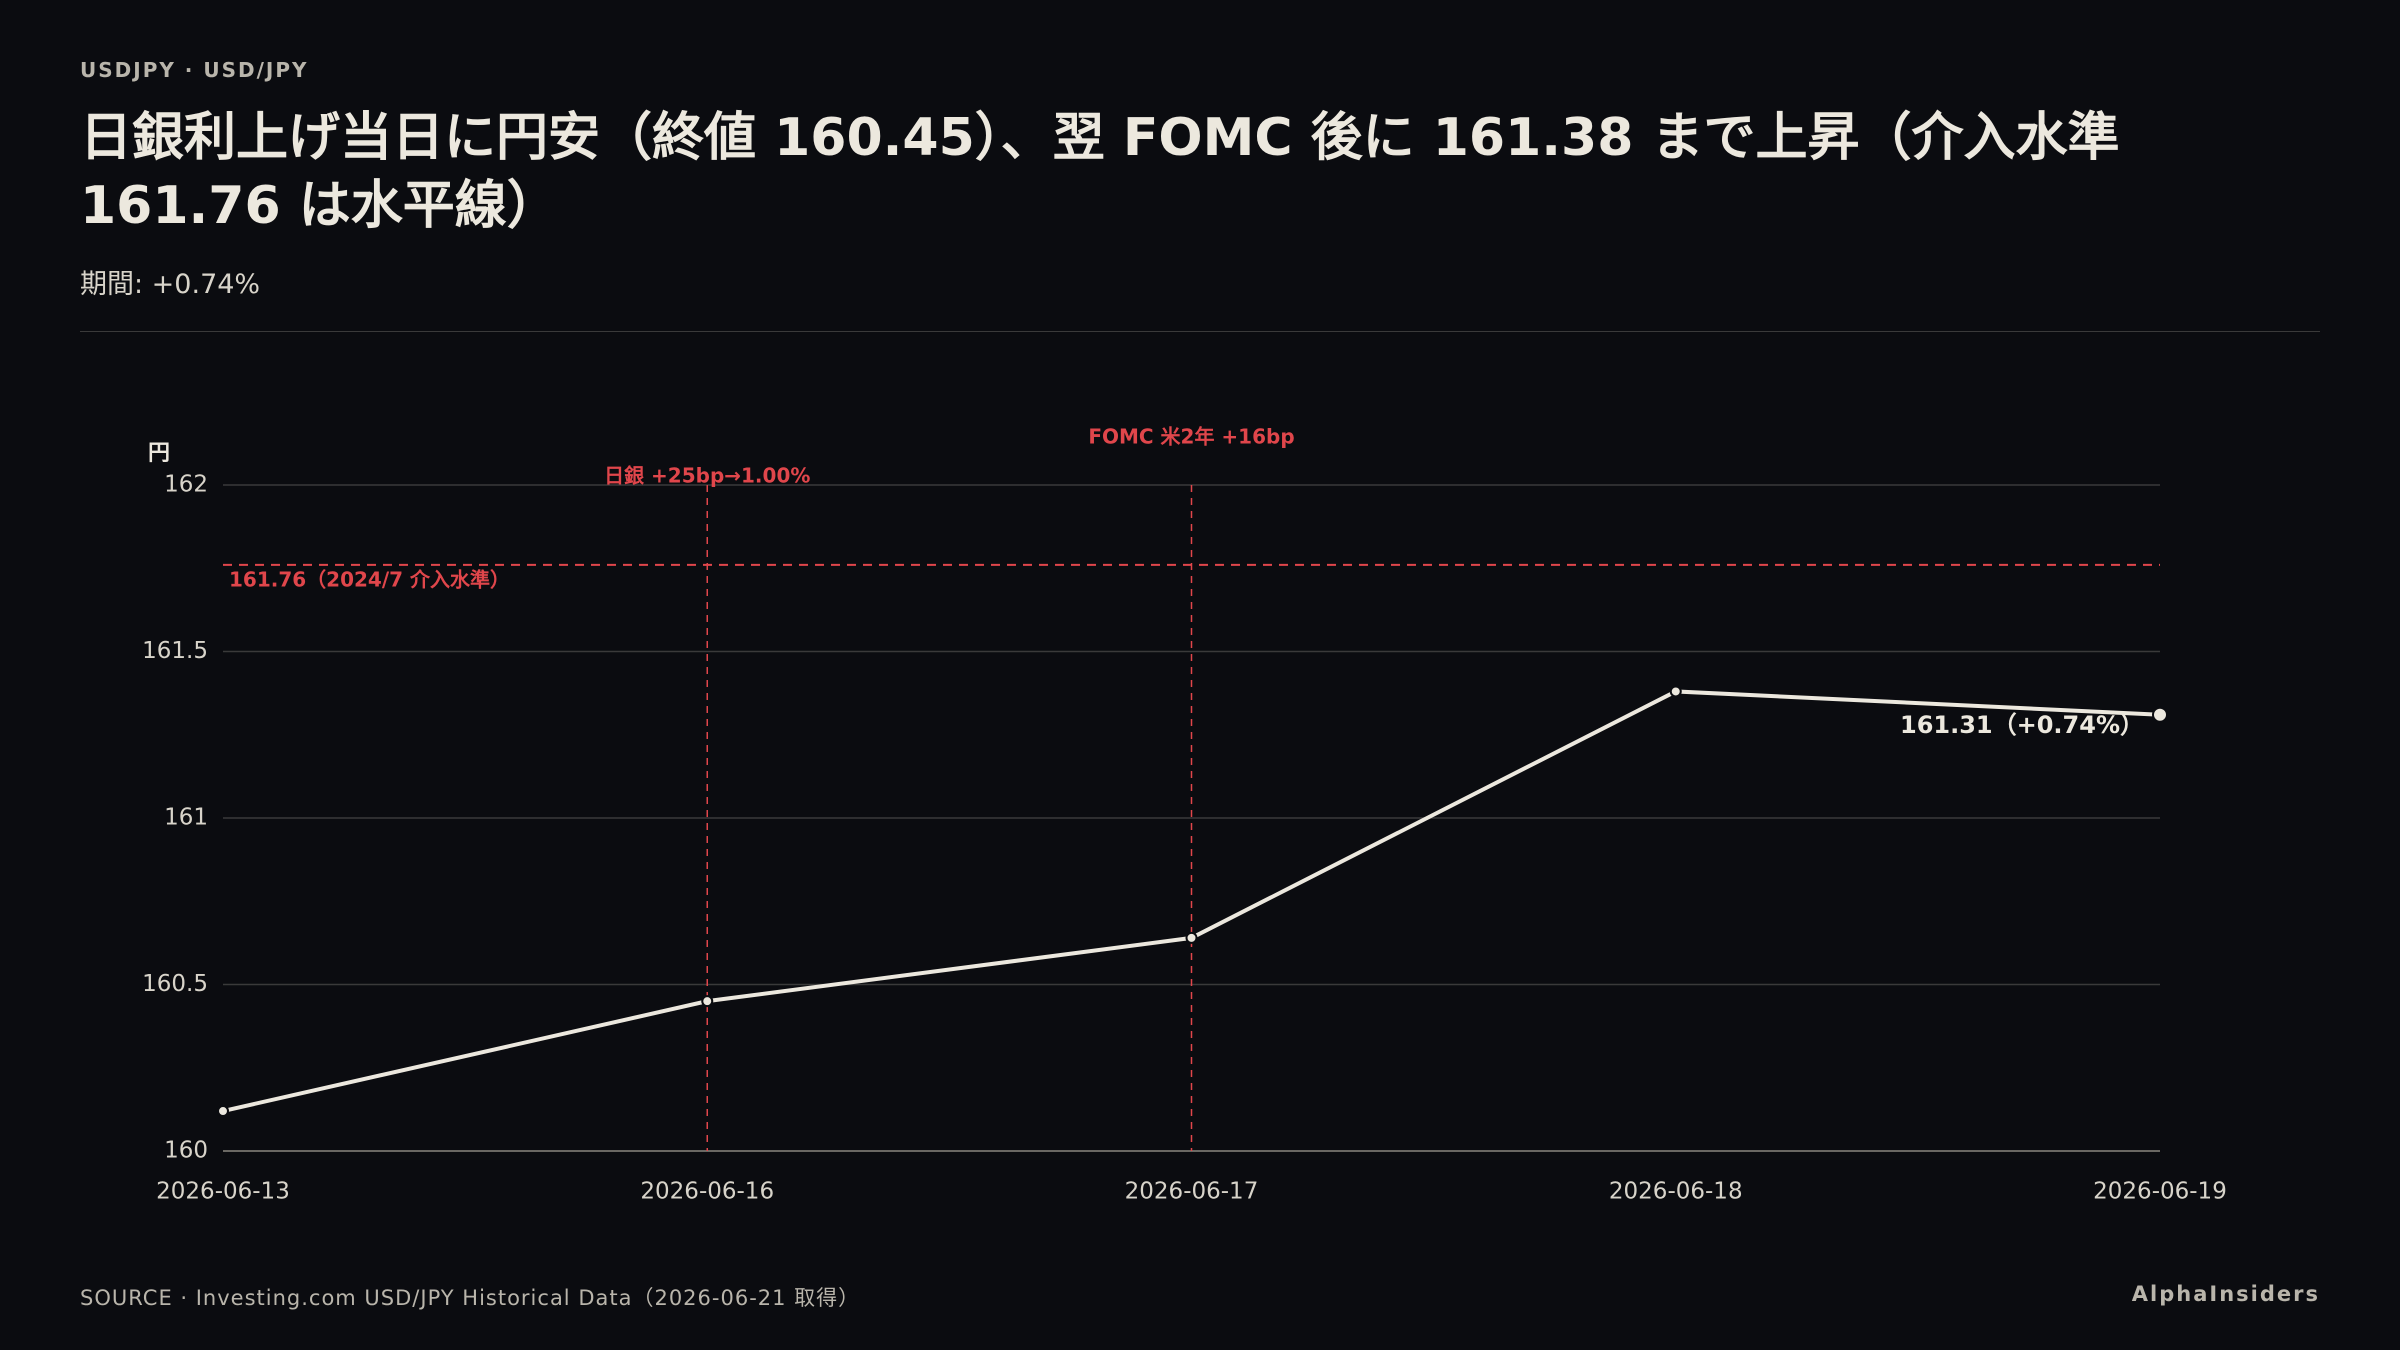 This screenshot has height=1350, width=2400. I want to click on y-tick-label: 160.5, so click(175, 984).